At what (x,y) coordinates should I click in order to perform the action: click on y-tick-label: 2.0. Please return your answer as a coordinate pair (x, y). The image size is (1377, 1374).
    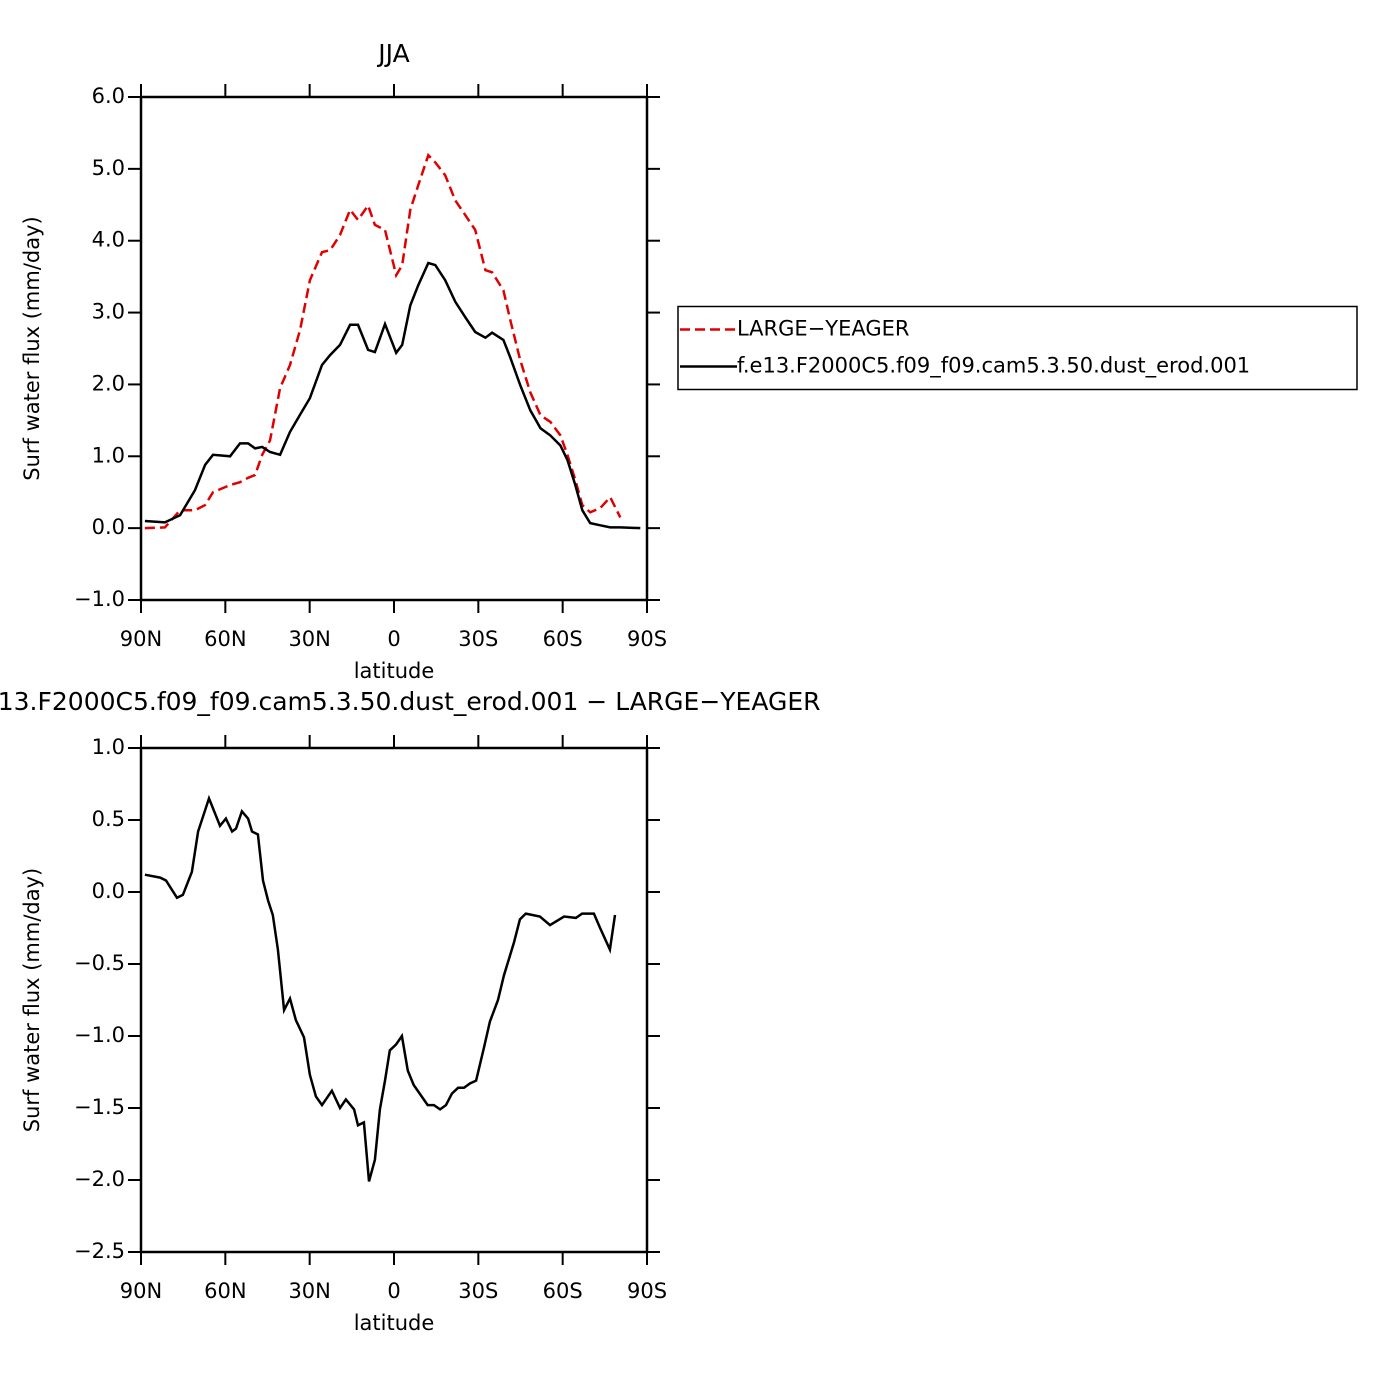
    Looking at the image, I should click on (108, 383).